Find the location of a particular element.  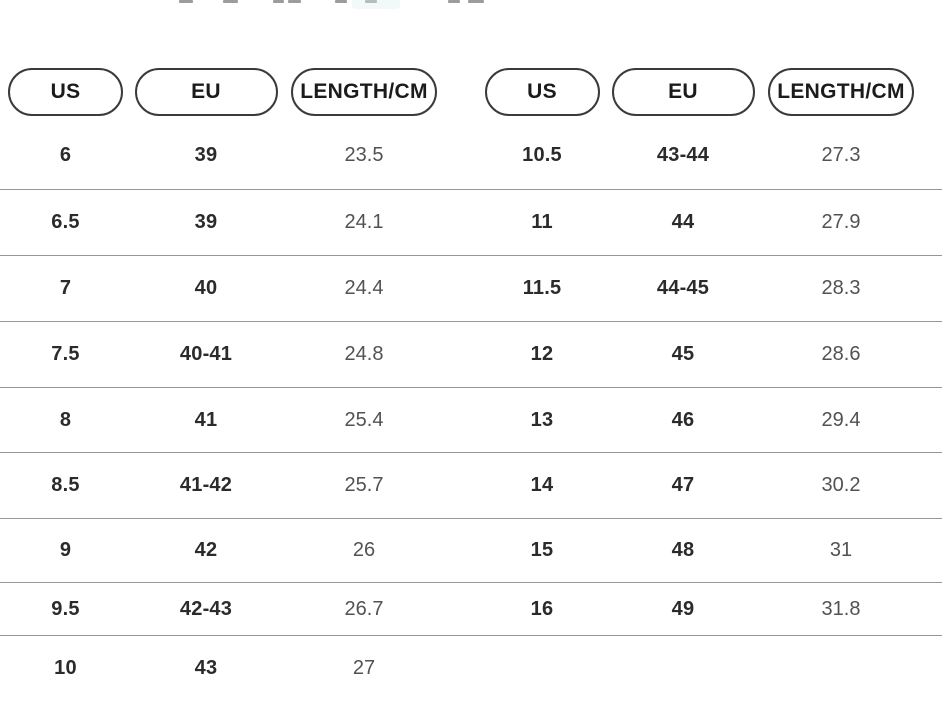

left-table-row: 10 43 27 is located at coordinates (235, 668).